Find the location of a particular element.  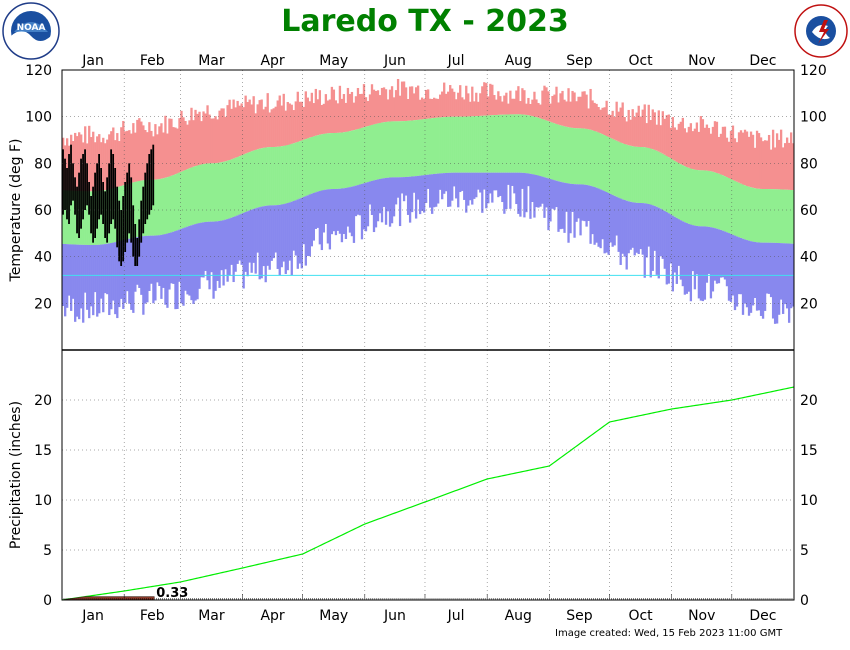

svg-text: NOAA is located at coordinates (31, 28).